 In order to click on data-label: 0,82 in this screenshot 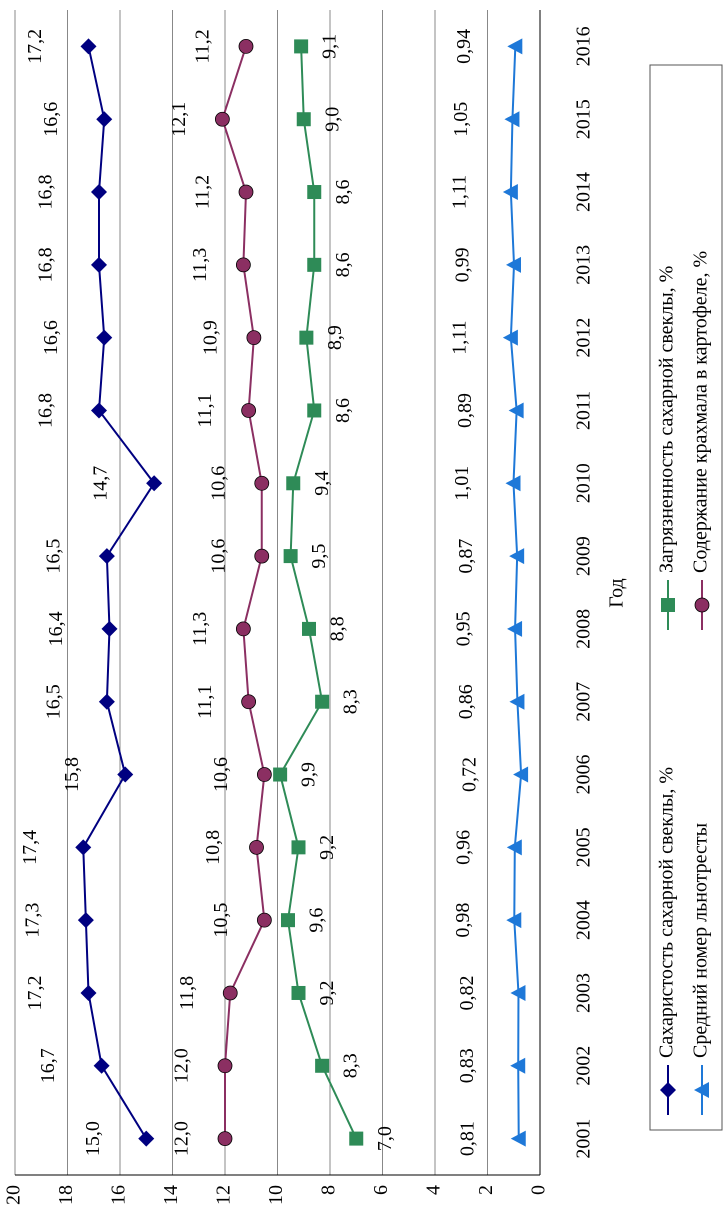, I will do `click(467, 992)`.